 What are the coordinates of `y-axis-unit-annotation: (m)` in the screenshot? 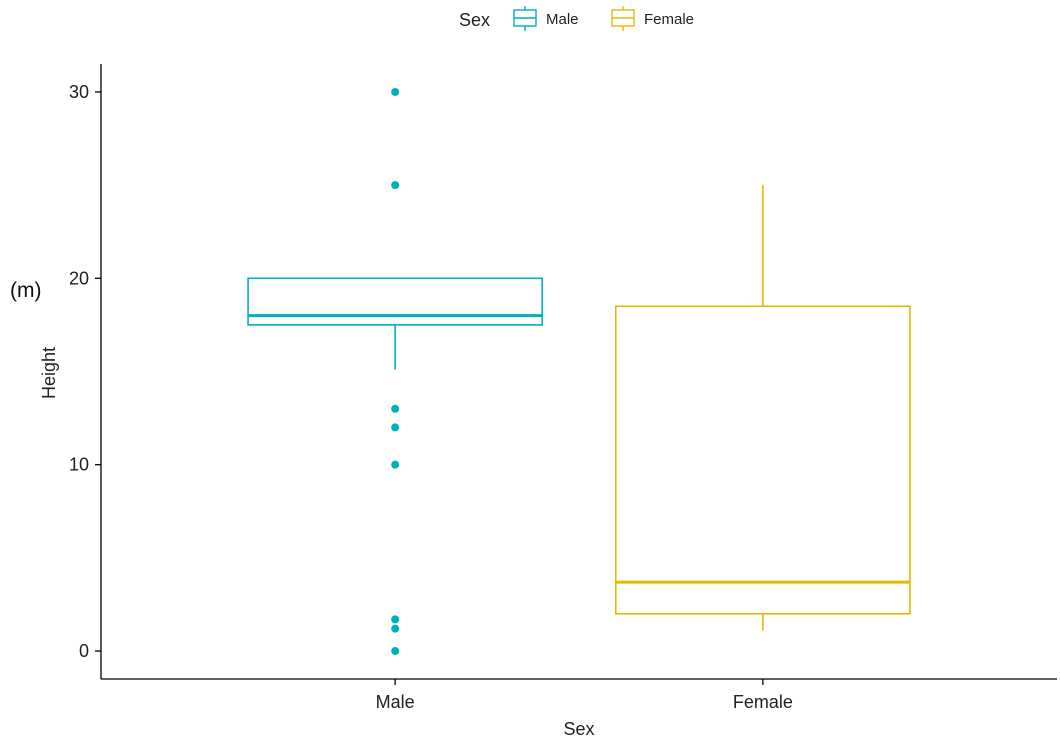 It's located at (25, 290).